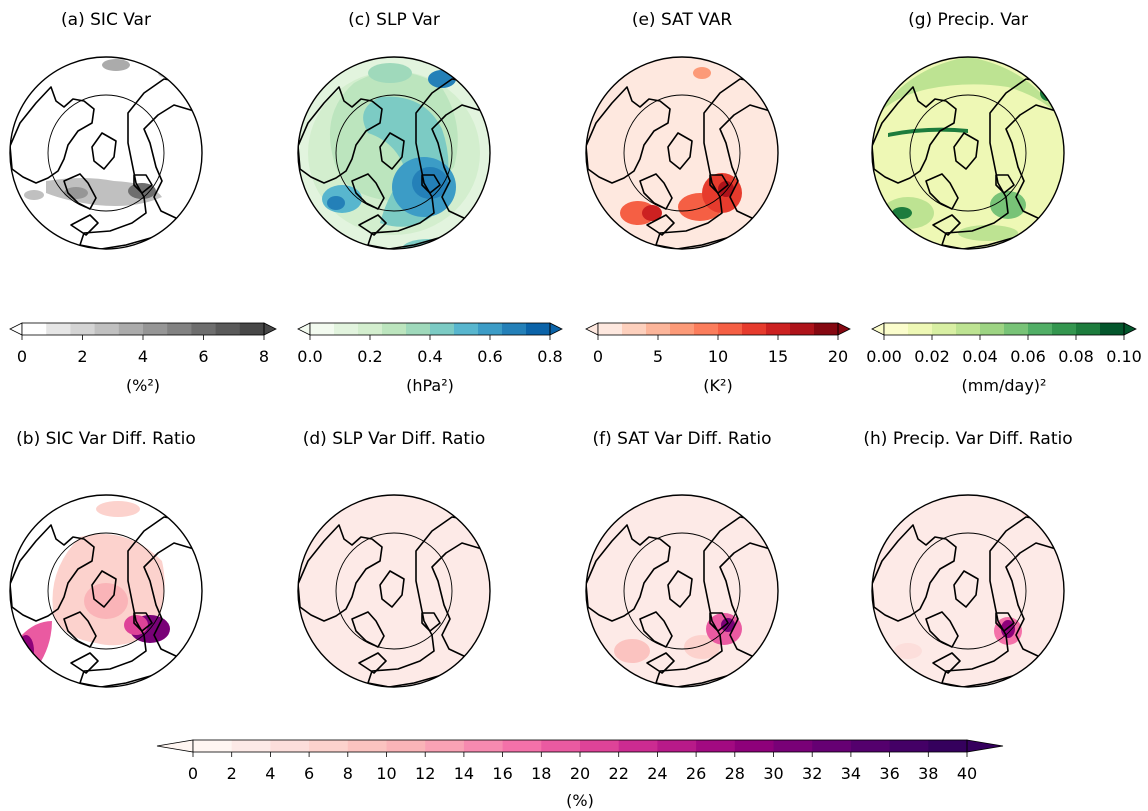  I want to click on colorbar-tick-label: 0.8, so click(549, 356).